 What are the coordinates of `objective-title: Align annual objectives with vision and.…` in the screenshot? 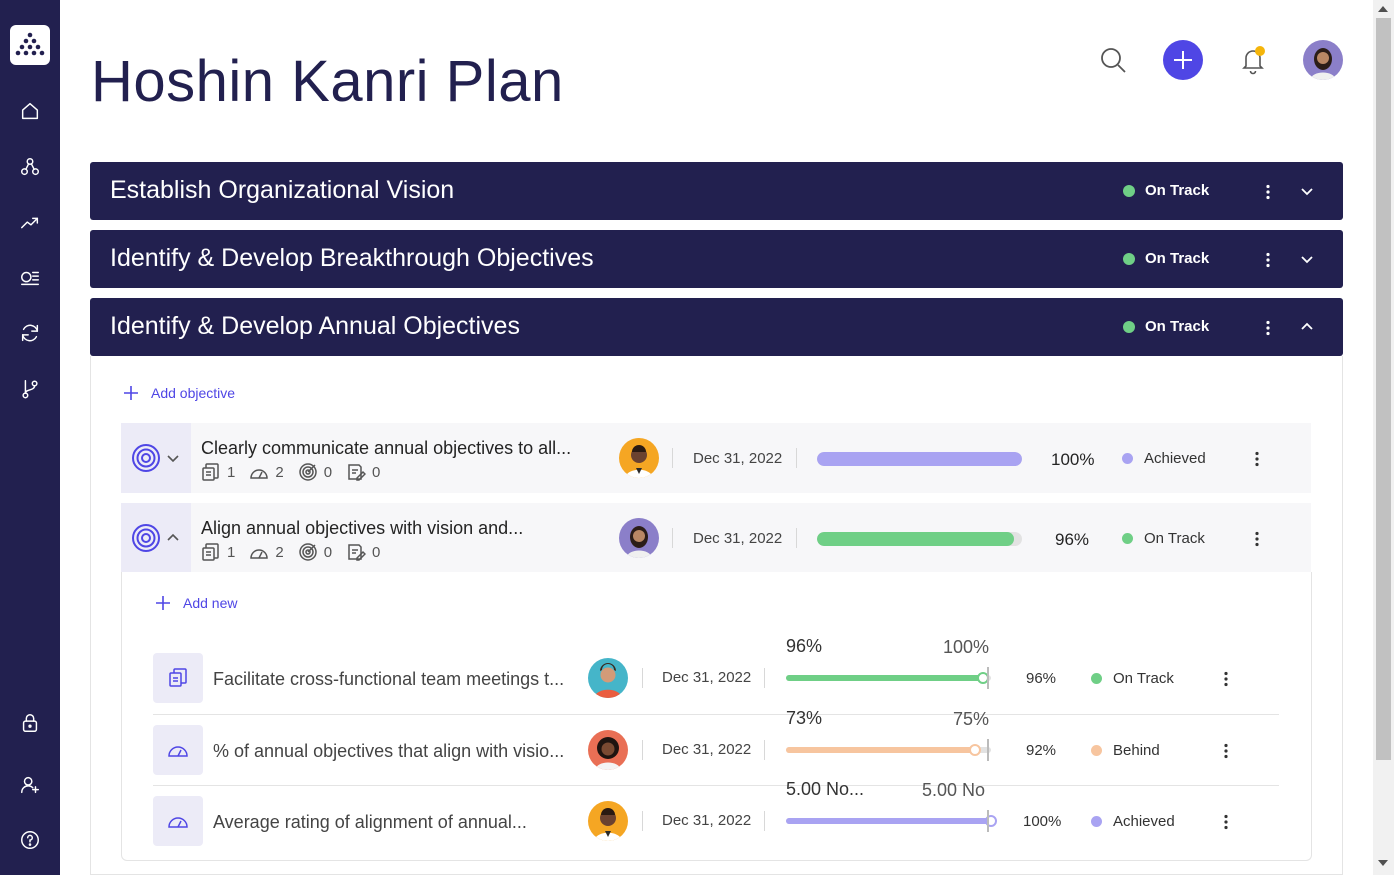 It's located at (362, 528).